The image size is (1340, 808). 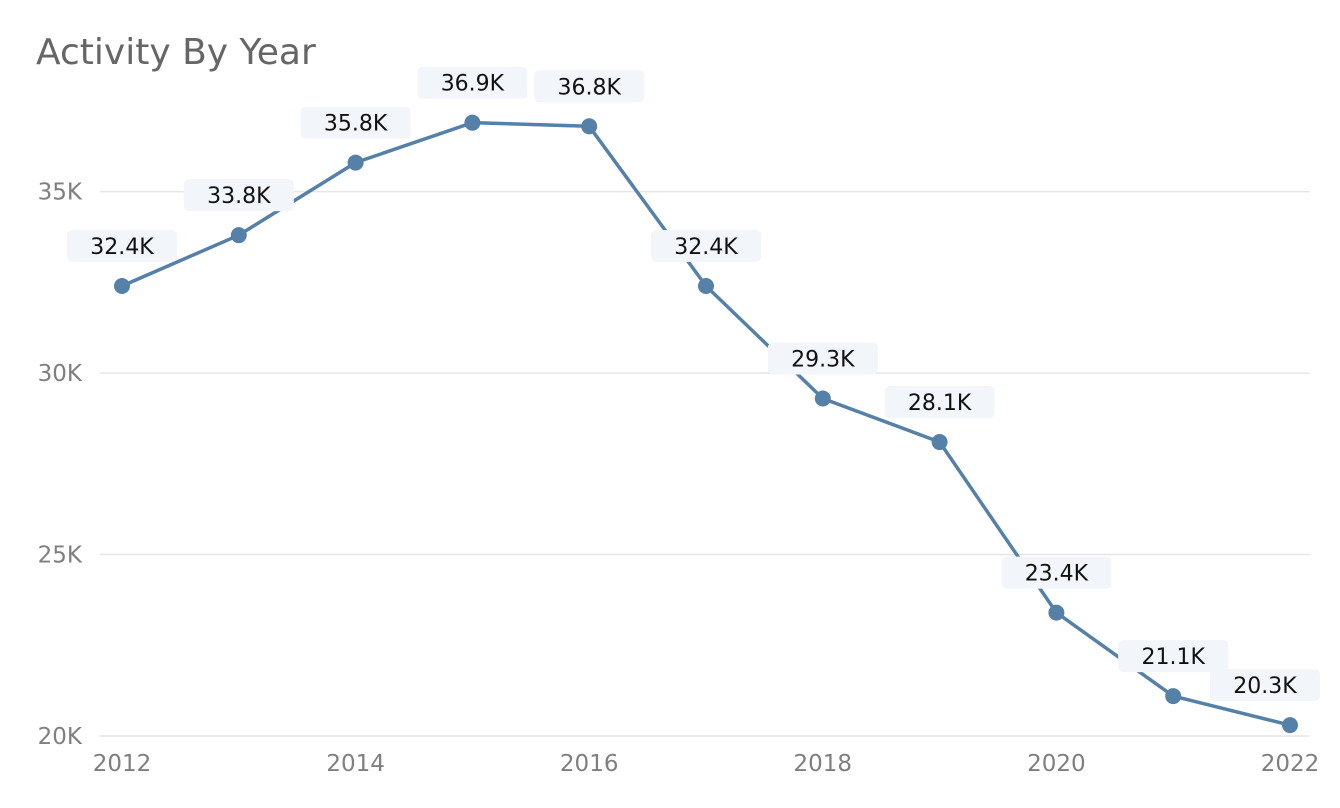 I want to click on x-tick-label: 2012, so click(x=122, y=764).